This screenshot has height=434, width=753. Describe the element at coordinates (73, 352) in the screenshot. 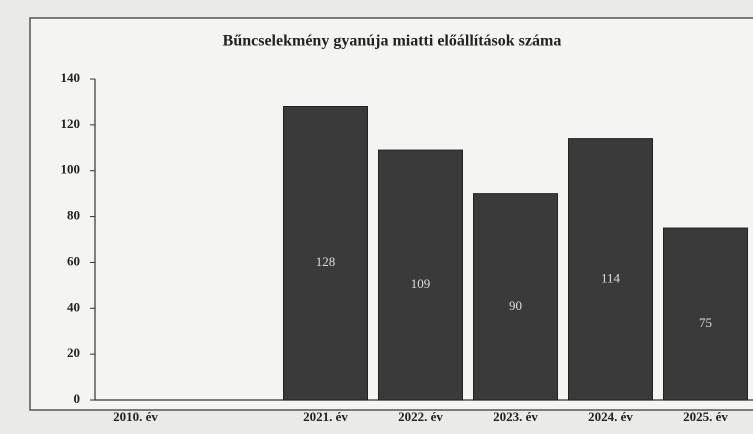

I see `y-tick-label: 20` at that location.